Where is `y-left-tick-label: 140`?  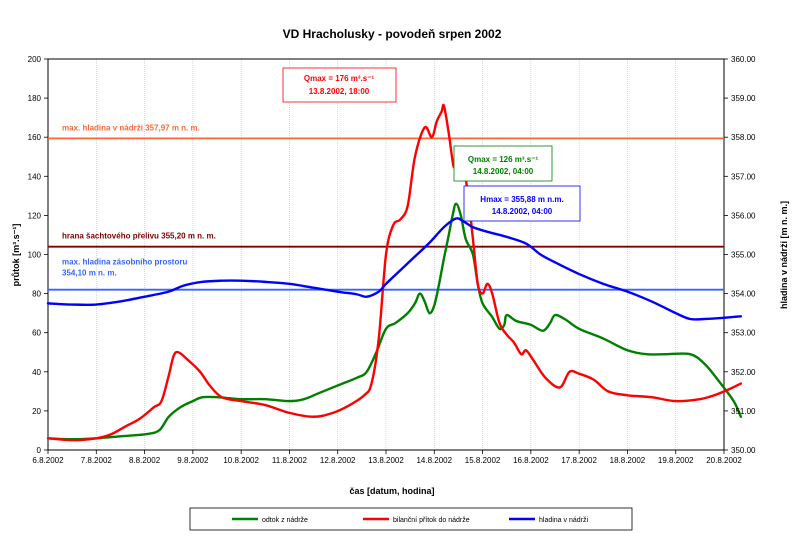
y-left-tick-label: 140 is located at coordinates (35, 176).